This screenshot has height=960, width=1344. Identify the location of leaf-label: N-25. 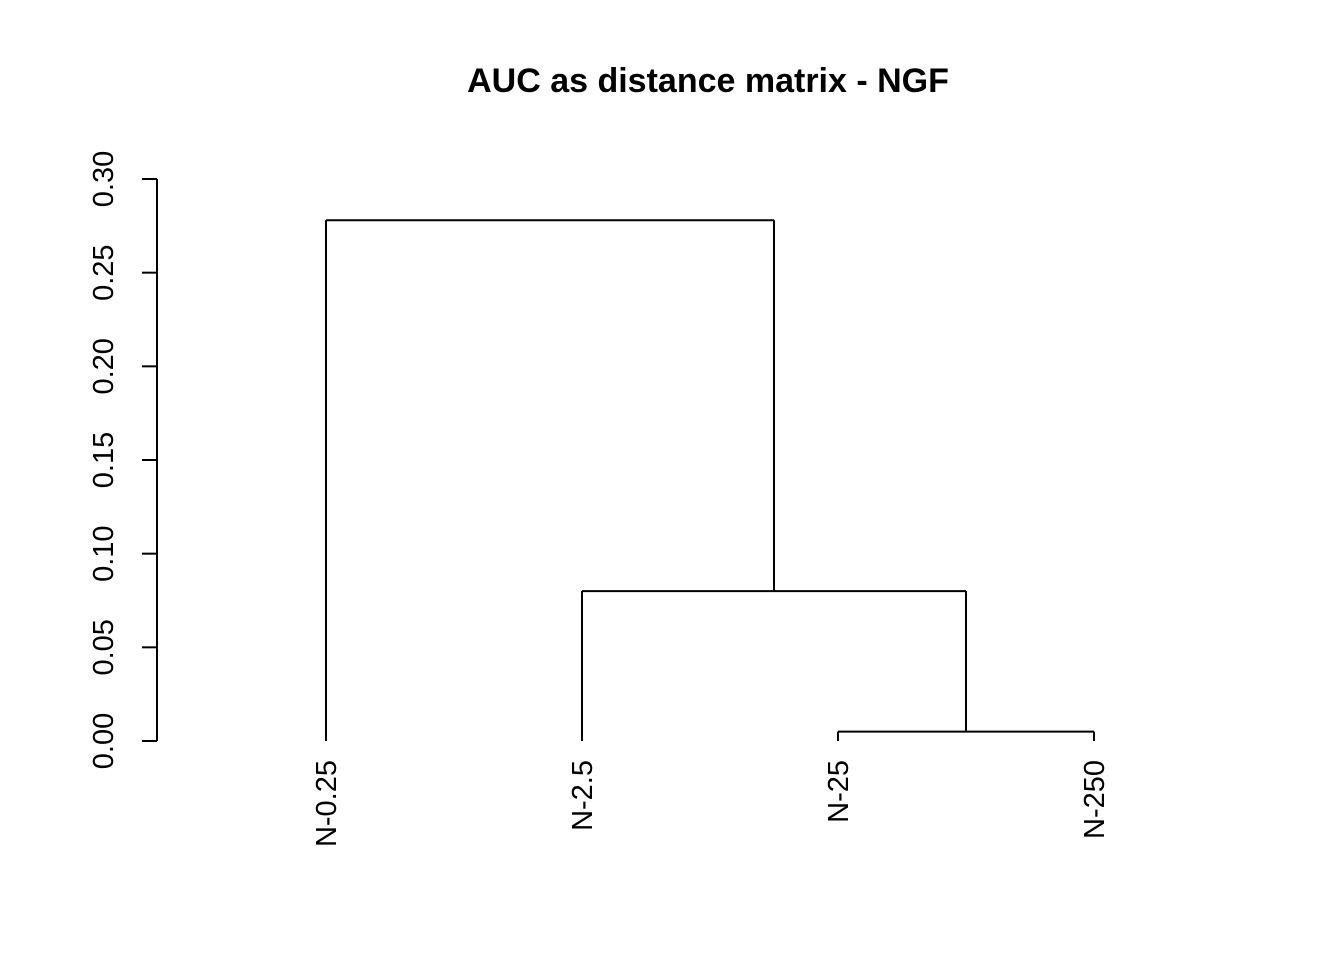
(839, 791).